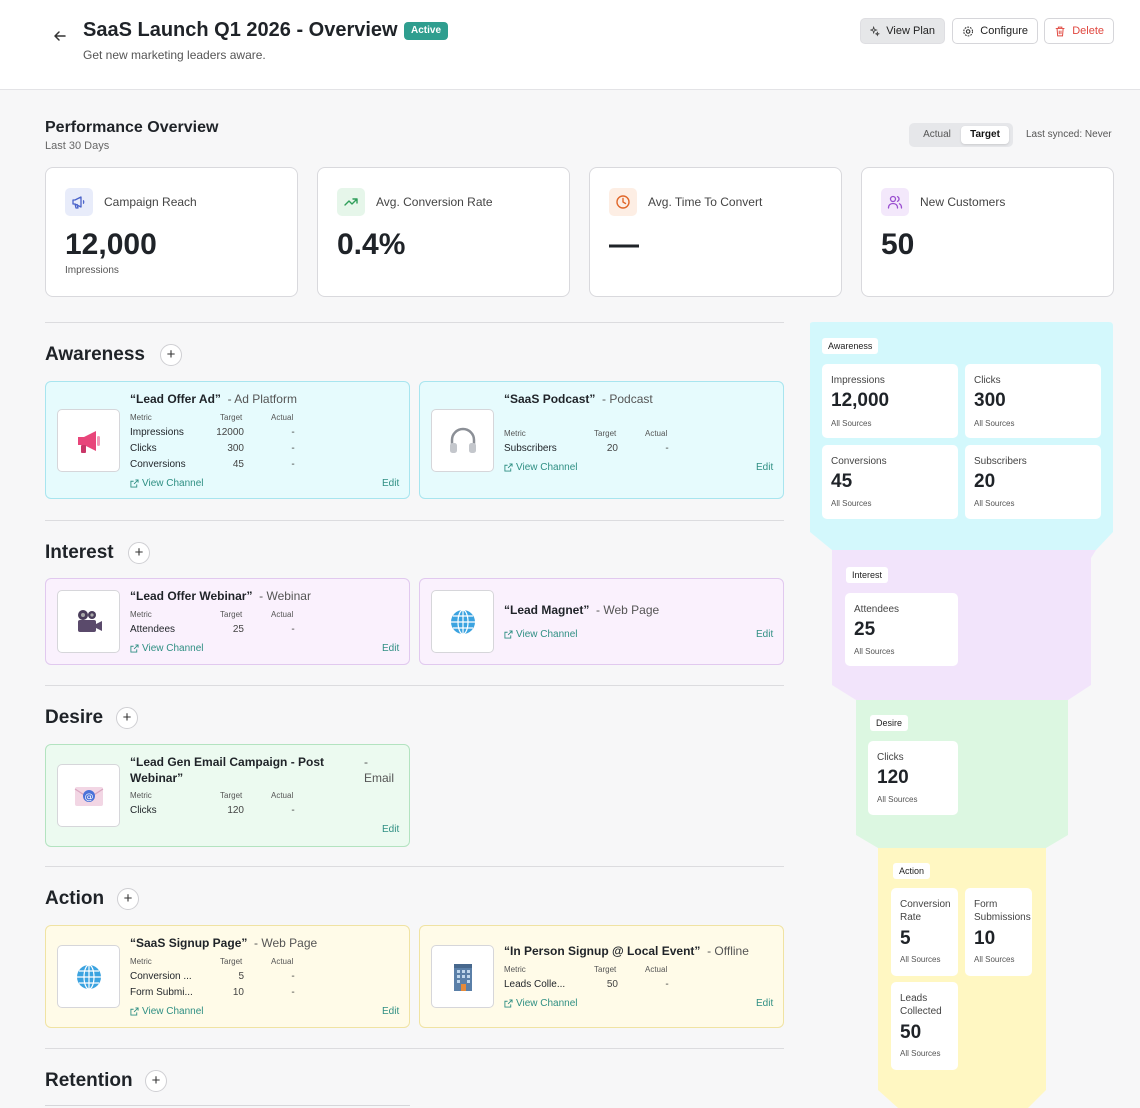 The image size is (1140, 1108). Describe the element at coordinates (128, 899) in the screenshot. I see `add-action-button: +` at that location.